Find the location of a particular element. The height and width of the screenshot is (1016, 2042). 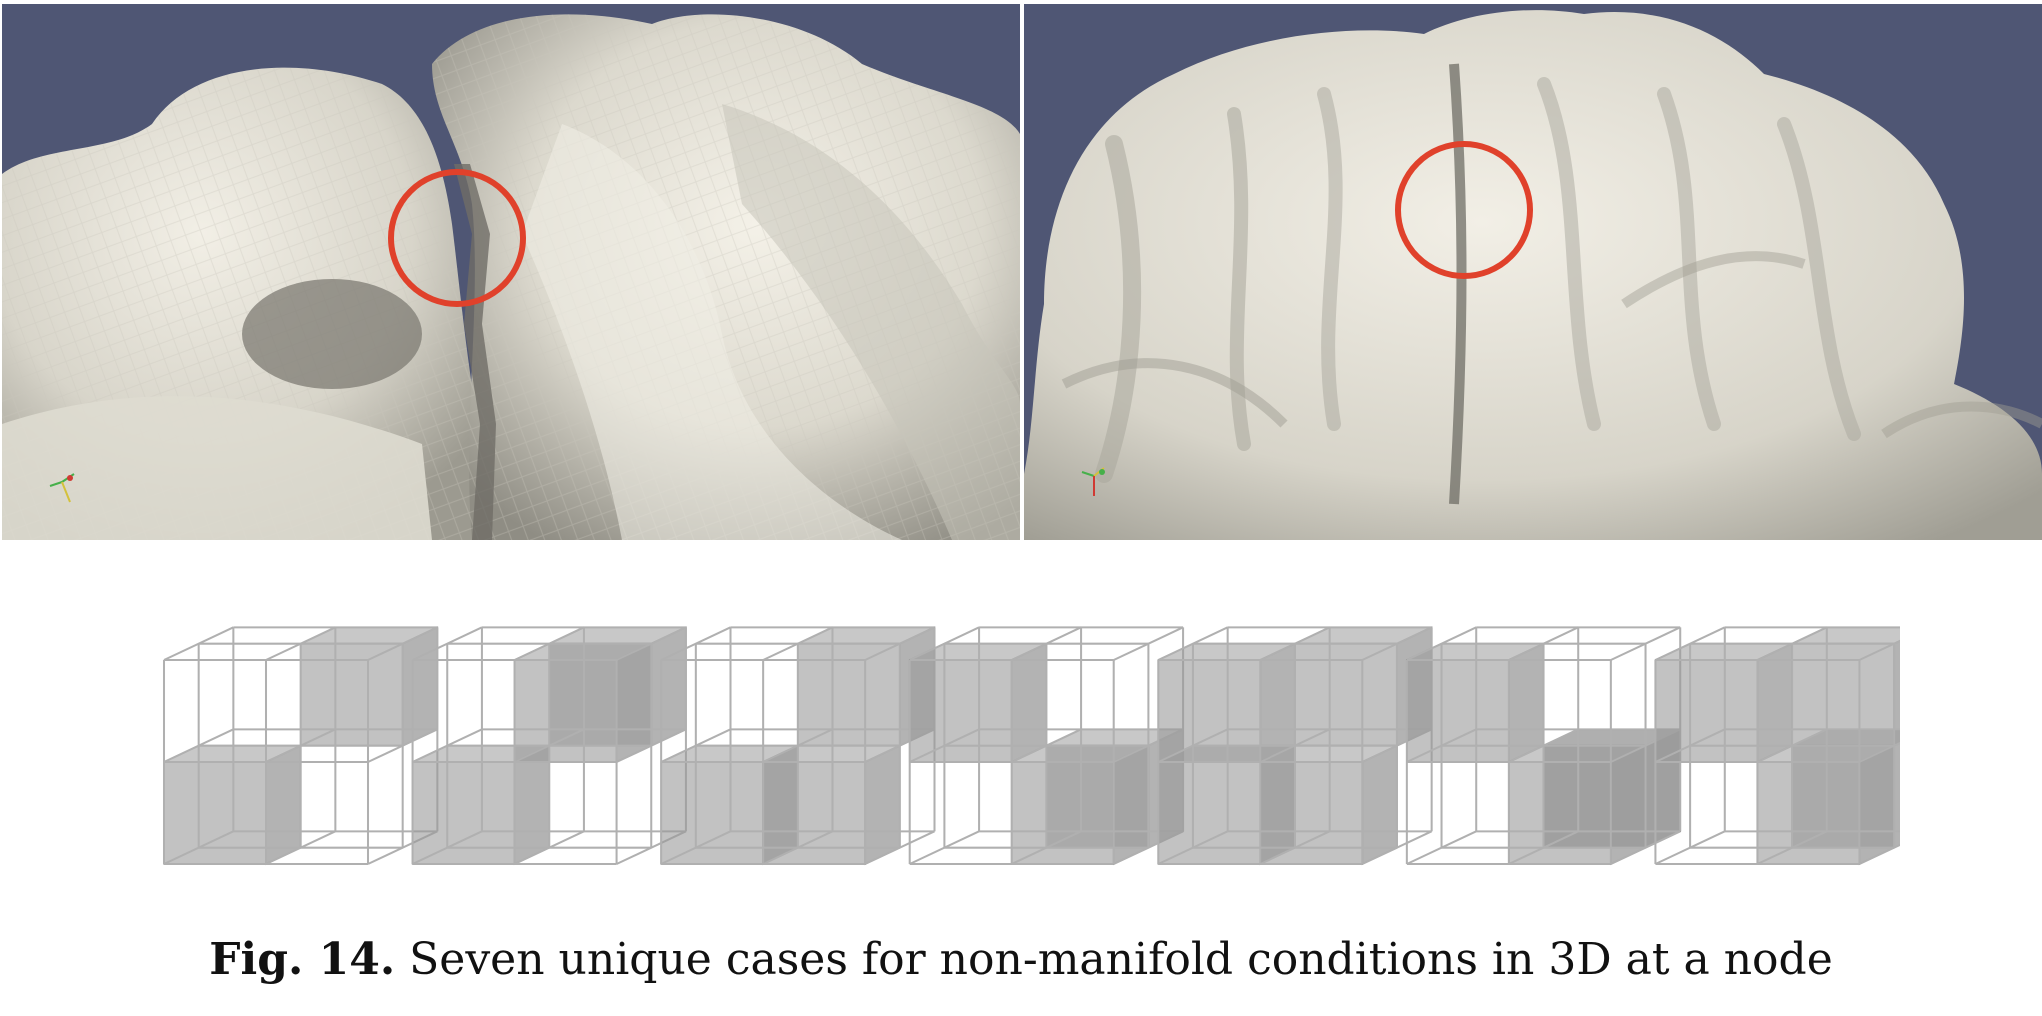

figure-label: Fig. 14. is located at coordinates (302, 959).